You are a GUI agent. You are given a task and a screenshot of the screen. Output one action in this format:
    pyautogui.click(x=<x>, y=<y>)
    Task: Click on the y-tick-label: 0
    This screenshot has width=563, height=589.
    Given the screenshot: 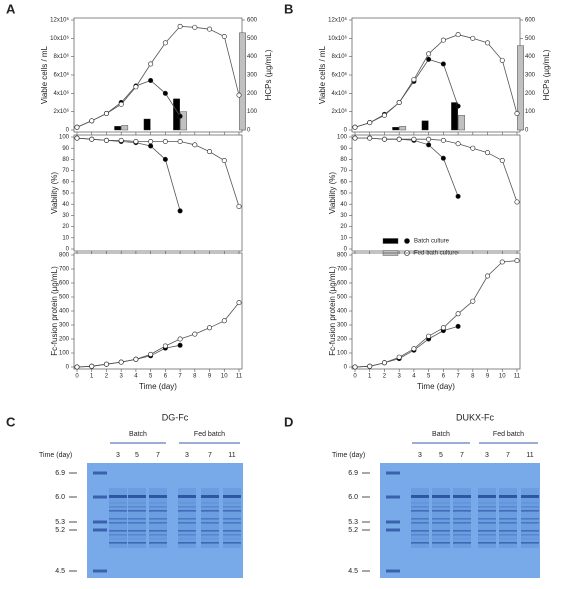 What is the action you would take?
    pyautogui.click(x=68, y=250)
    